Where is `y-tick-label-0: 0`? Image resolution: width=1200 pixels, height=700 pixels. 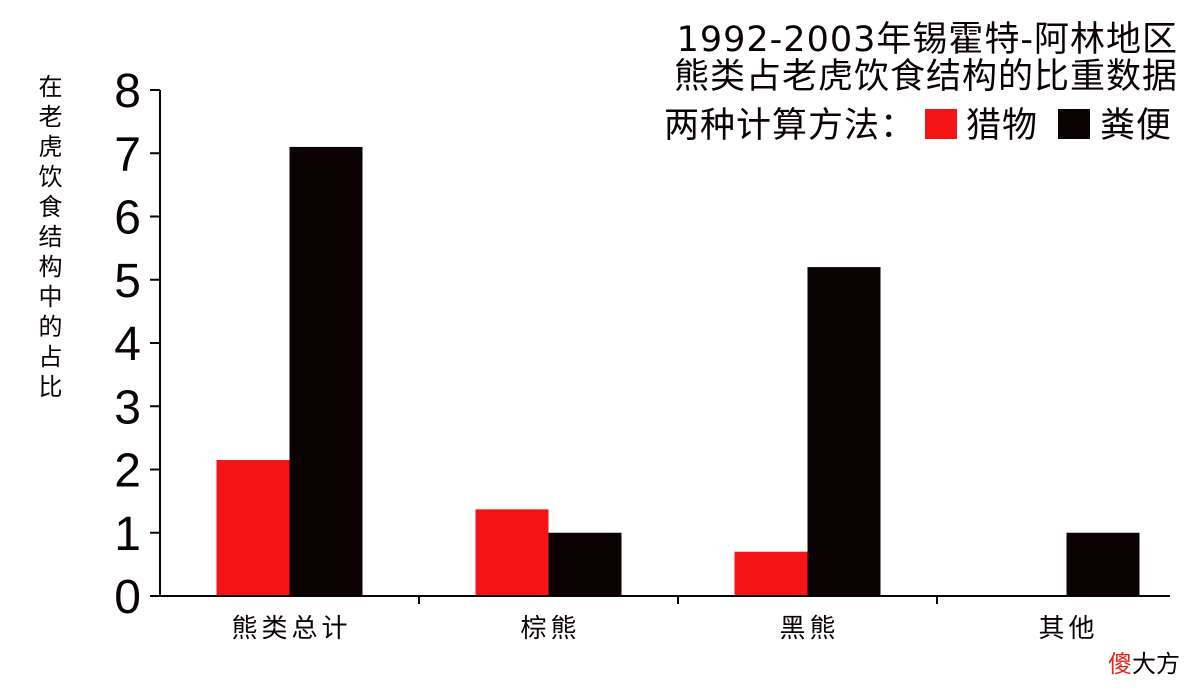 y-tick-label-0: 0 is located at coordinates (127, 597).